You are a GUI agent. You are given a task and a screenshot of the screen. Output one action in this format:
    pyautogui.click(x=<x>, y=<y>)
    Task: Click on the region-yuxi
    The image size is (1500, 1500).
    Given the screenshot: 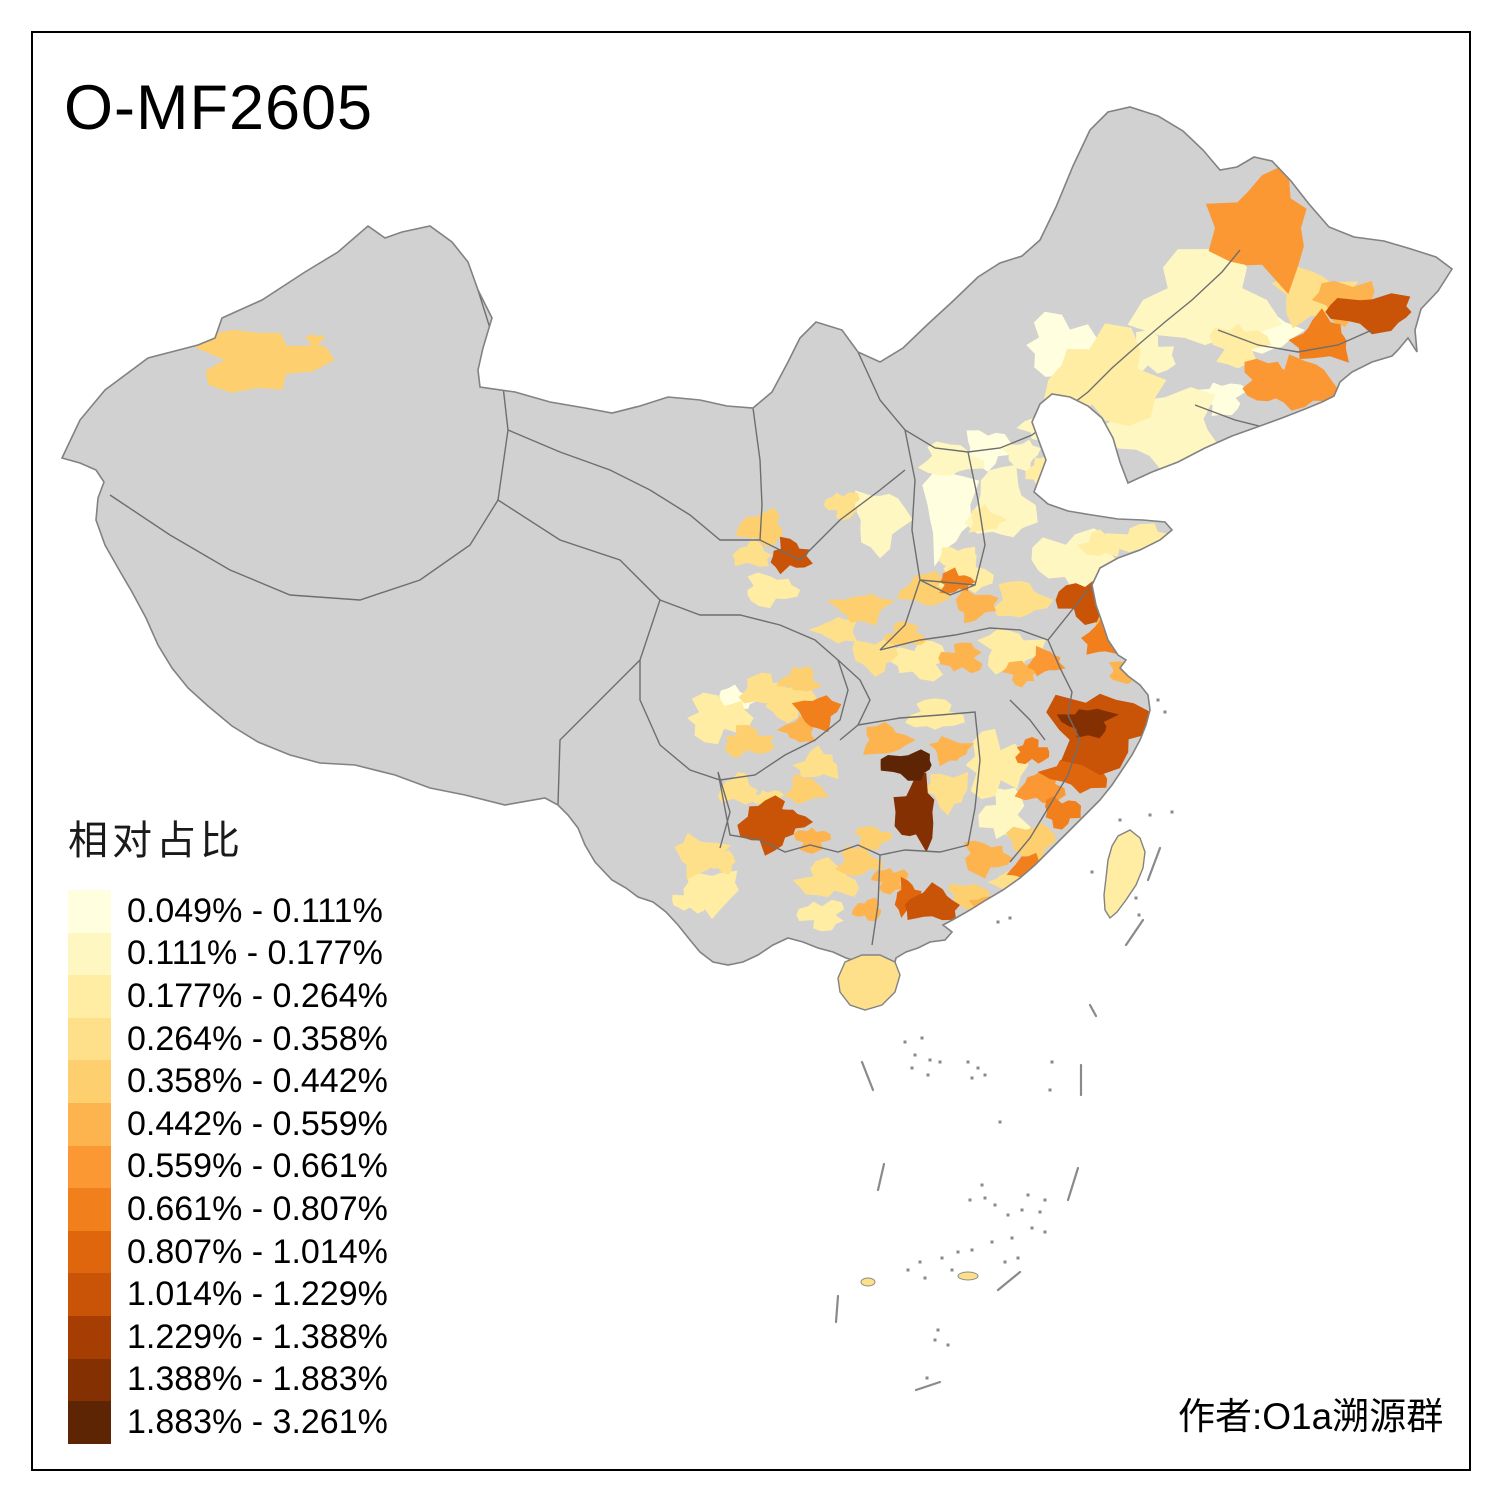 What is the action you would take?
    pyautogui.click(x=689, y=899)
    